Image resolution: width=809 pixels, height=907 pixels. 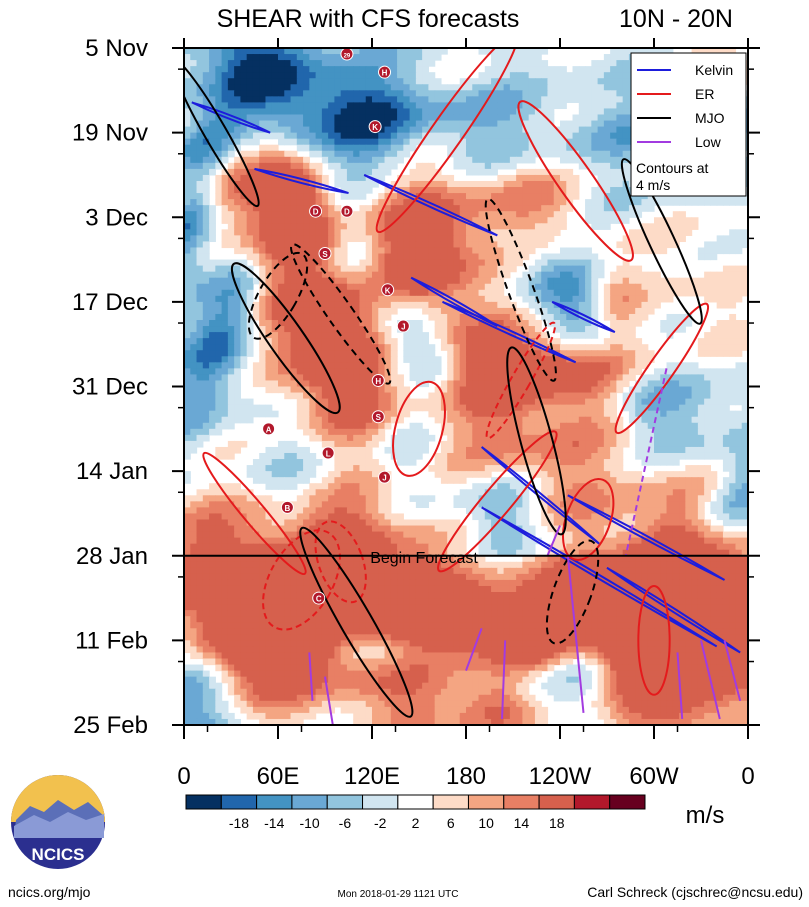 I want to click on forecast-label: Begin Forecast, so click(x=424, y=558).